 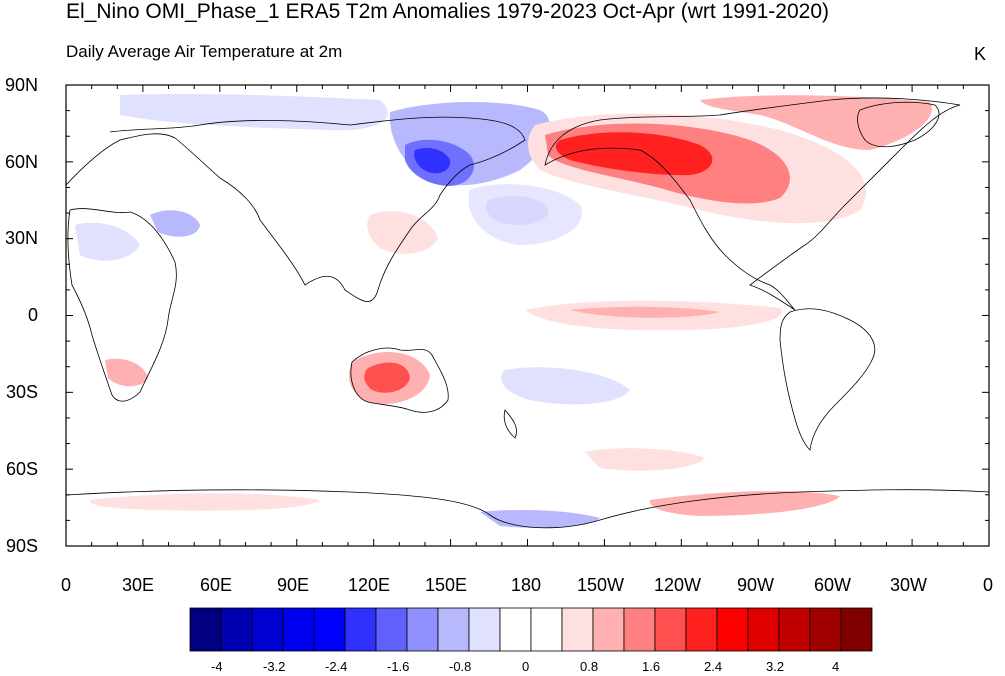 I want to click on anomaly-blue-siberia-peak, so click(x=432, y=161).